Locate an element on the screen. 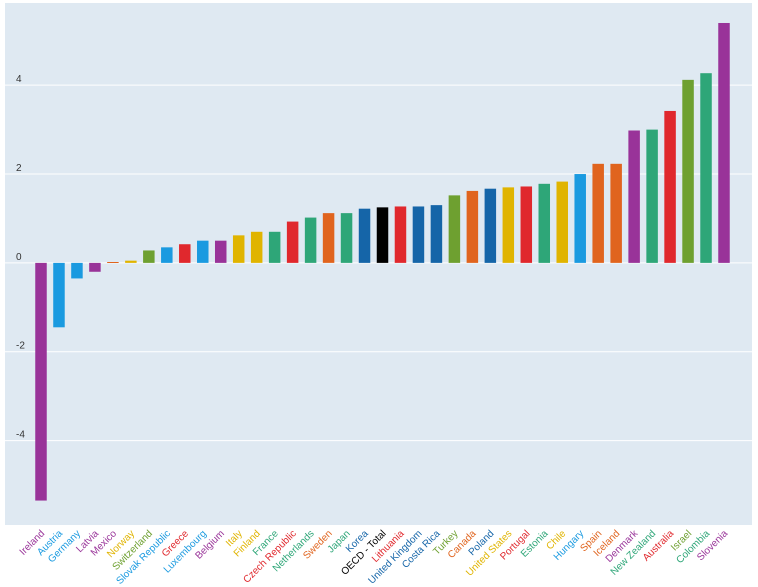 Image resolution: width=758 pixels, height=587 pixels. bar-japan is located at coordinates (346, 238).